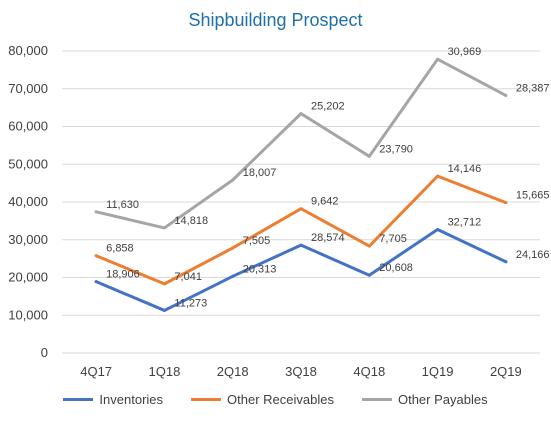 This screenshot has height=424, width=551. I want to click on data-label: 20,608, so click(396, 268).